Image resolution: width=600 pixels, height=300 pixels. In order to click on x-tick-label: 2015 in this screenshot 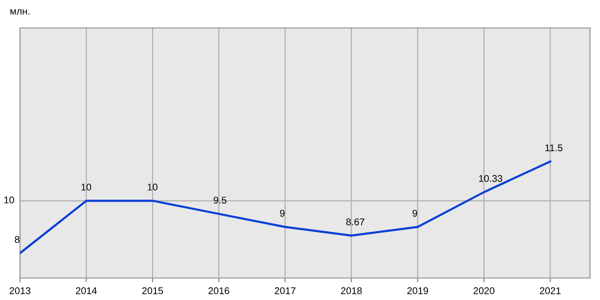, I will do `click(152, 290)`.